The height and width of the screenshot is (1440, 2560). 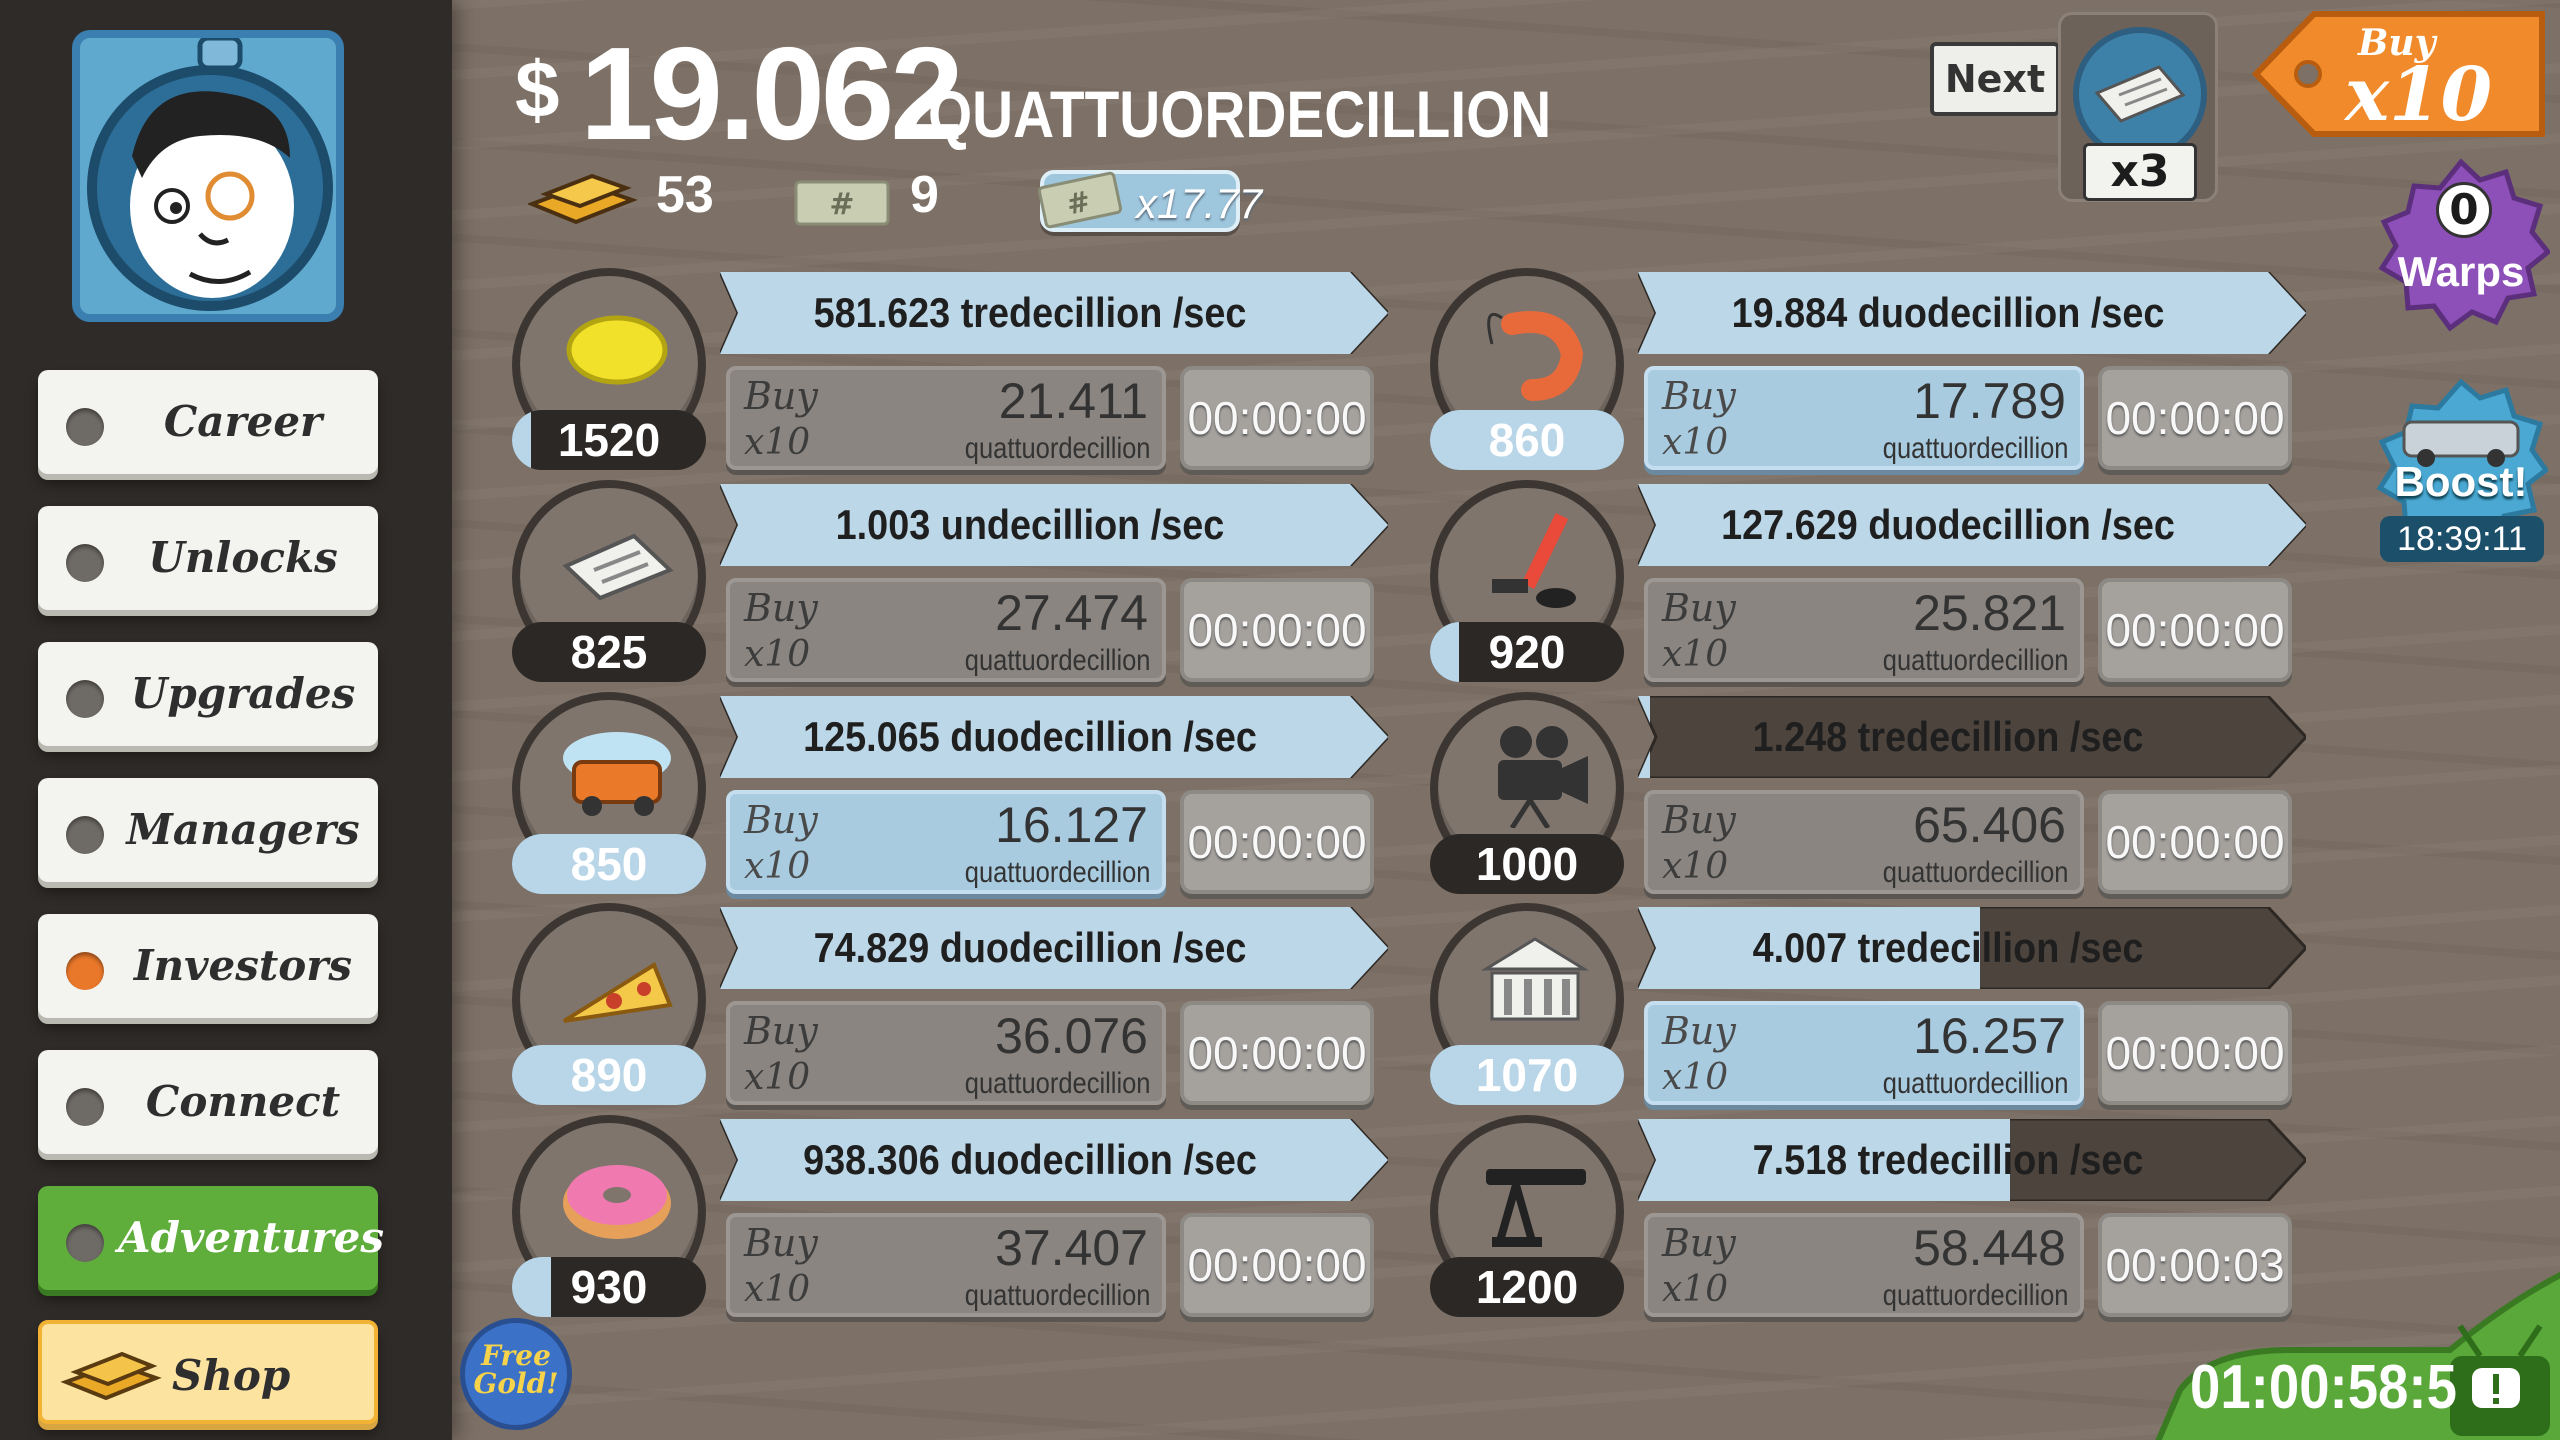 I want to click on buy-price: 58.448, so click(x=1989, y=1248).